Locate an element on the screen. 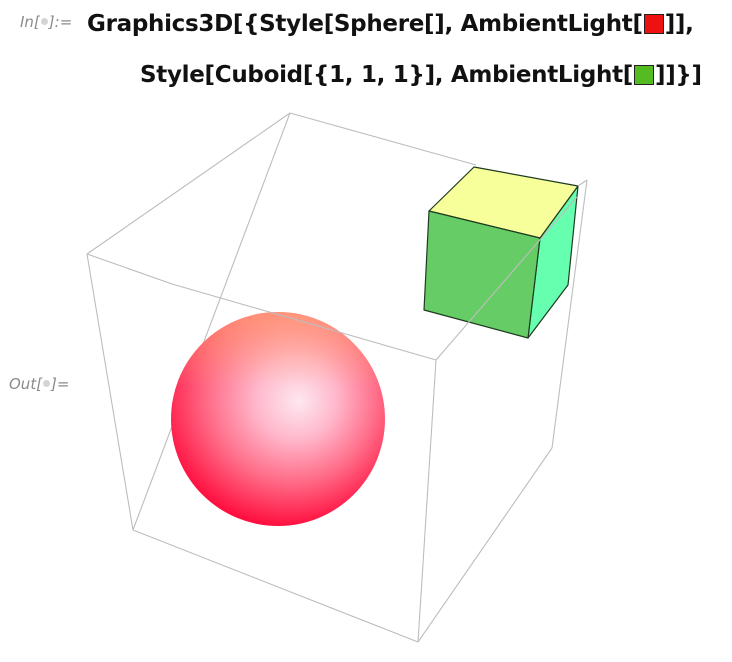 This screenshot has height=662, width=732. cuboid is located at coordinates (501, 252).